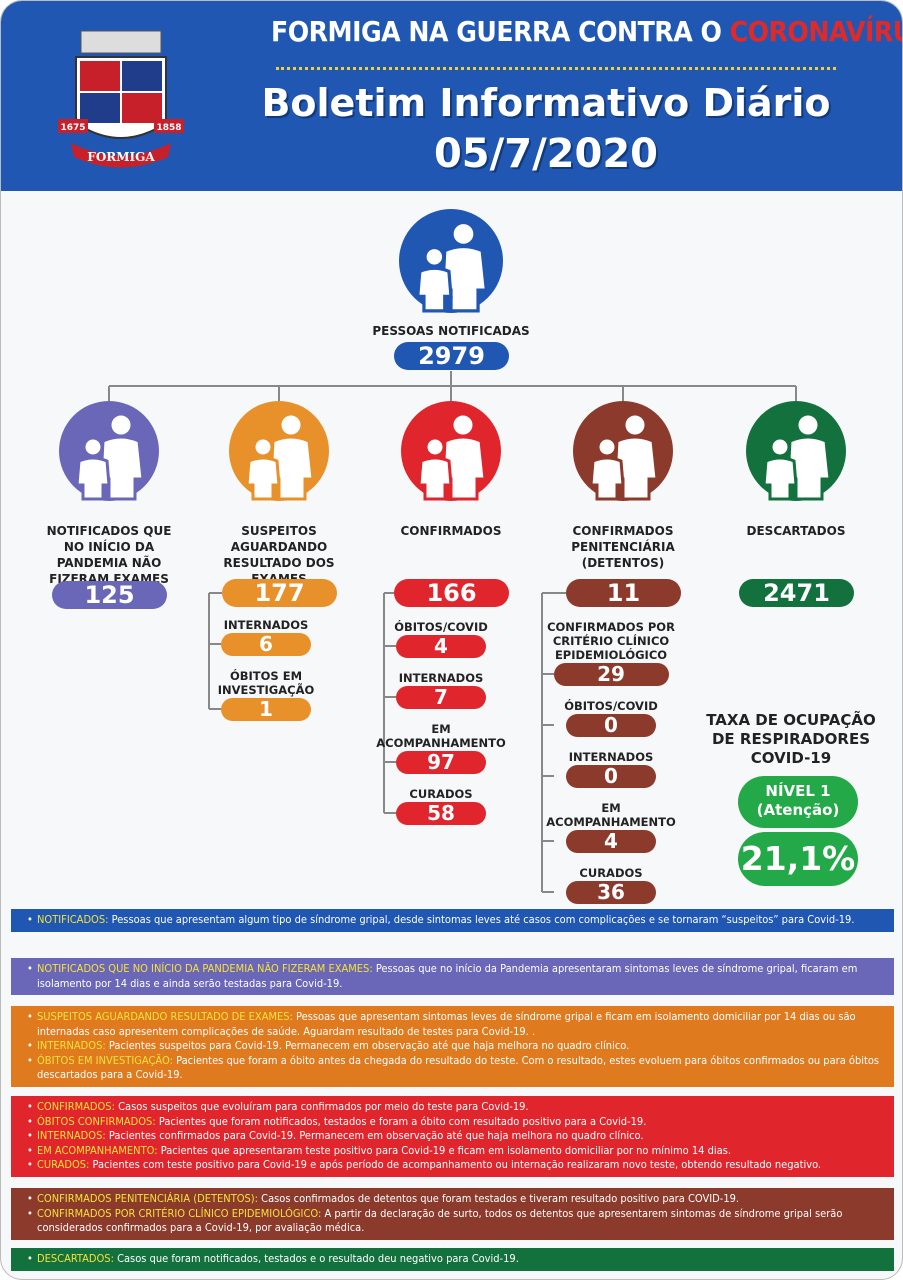  What do you see at coordinates (556, 68) in the screenshot?
I see `divider` at bounding box center [556, 68].